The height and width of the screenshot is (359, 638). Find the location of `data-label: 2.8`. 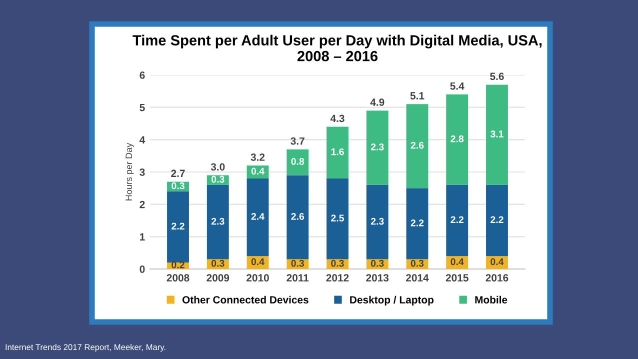

data-label: 2.8 is located at coordinates (457, 138).